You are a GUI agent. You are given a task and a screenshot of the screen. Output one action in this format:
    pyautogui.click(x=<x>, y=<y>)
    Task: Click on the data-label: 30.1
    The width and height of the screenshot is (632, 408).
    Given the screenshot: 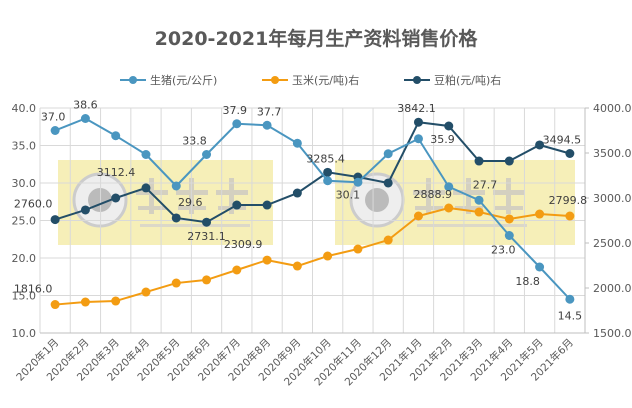 What is the action you would take?
    pyautogui.click(x=348, y=194)
    